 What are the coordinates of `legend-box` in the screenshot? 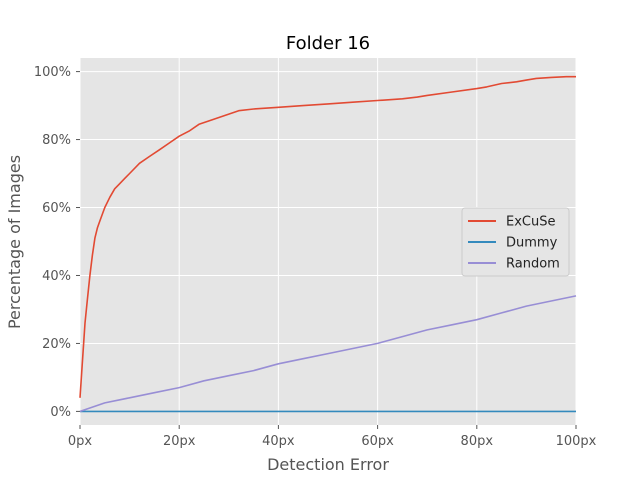 It's located at (515, 242).